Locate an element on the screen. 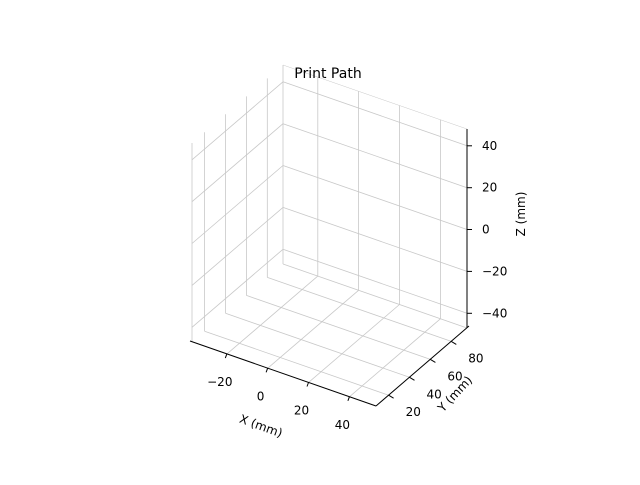 This screenshot has width=640, height=485. x-tick-label: −20 is located at coordinates (219, 382).